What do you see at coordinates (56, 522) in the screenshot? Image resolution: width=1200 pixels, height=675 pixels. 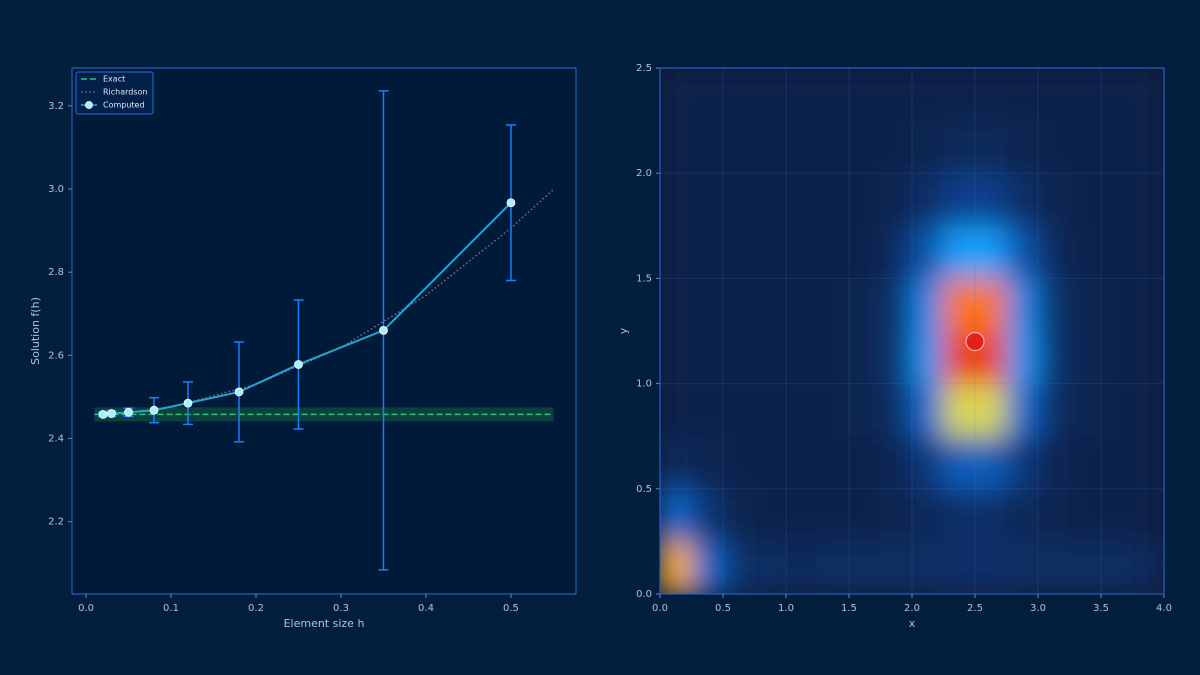 I see `y-tick-label: 2.2` at bounding box center [56, 522].